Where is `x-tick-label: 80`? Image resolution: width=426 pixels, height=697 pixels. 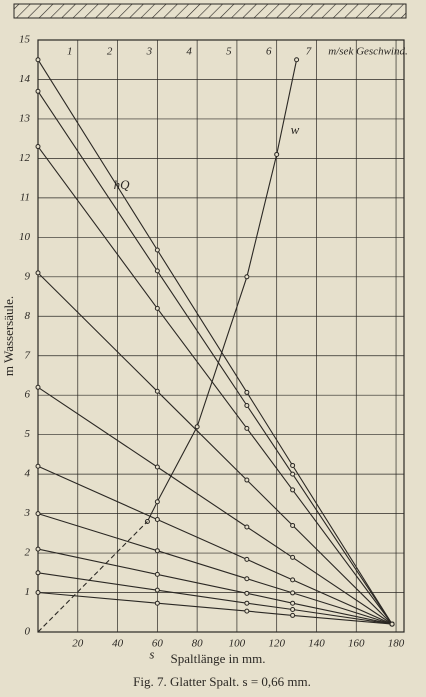 x-tick-label: 80 is located at coordinates (198, 644).